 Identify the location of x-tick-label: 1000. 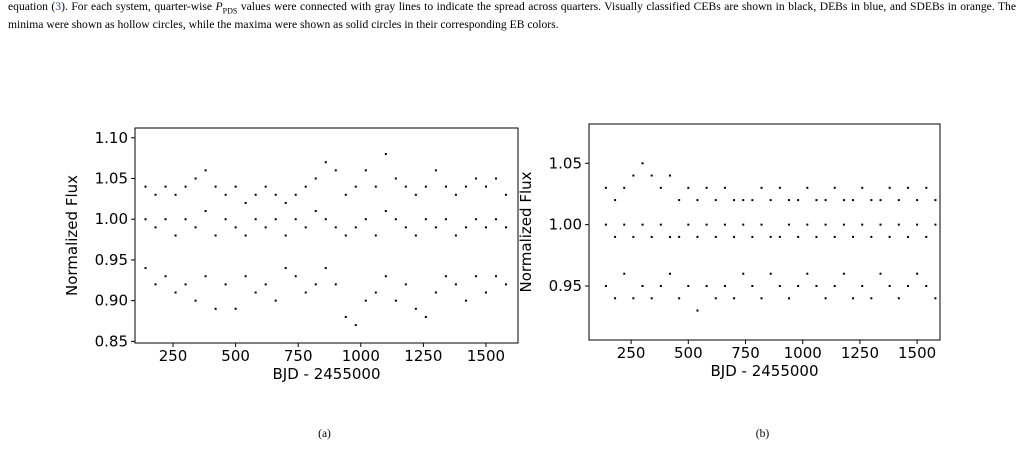
(803, 353).